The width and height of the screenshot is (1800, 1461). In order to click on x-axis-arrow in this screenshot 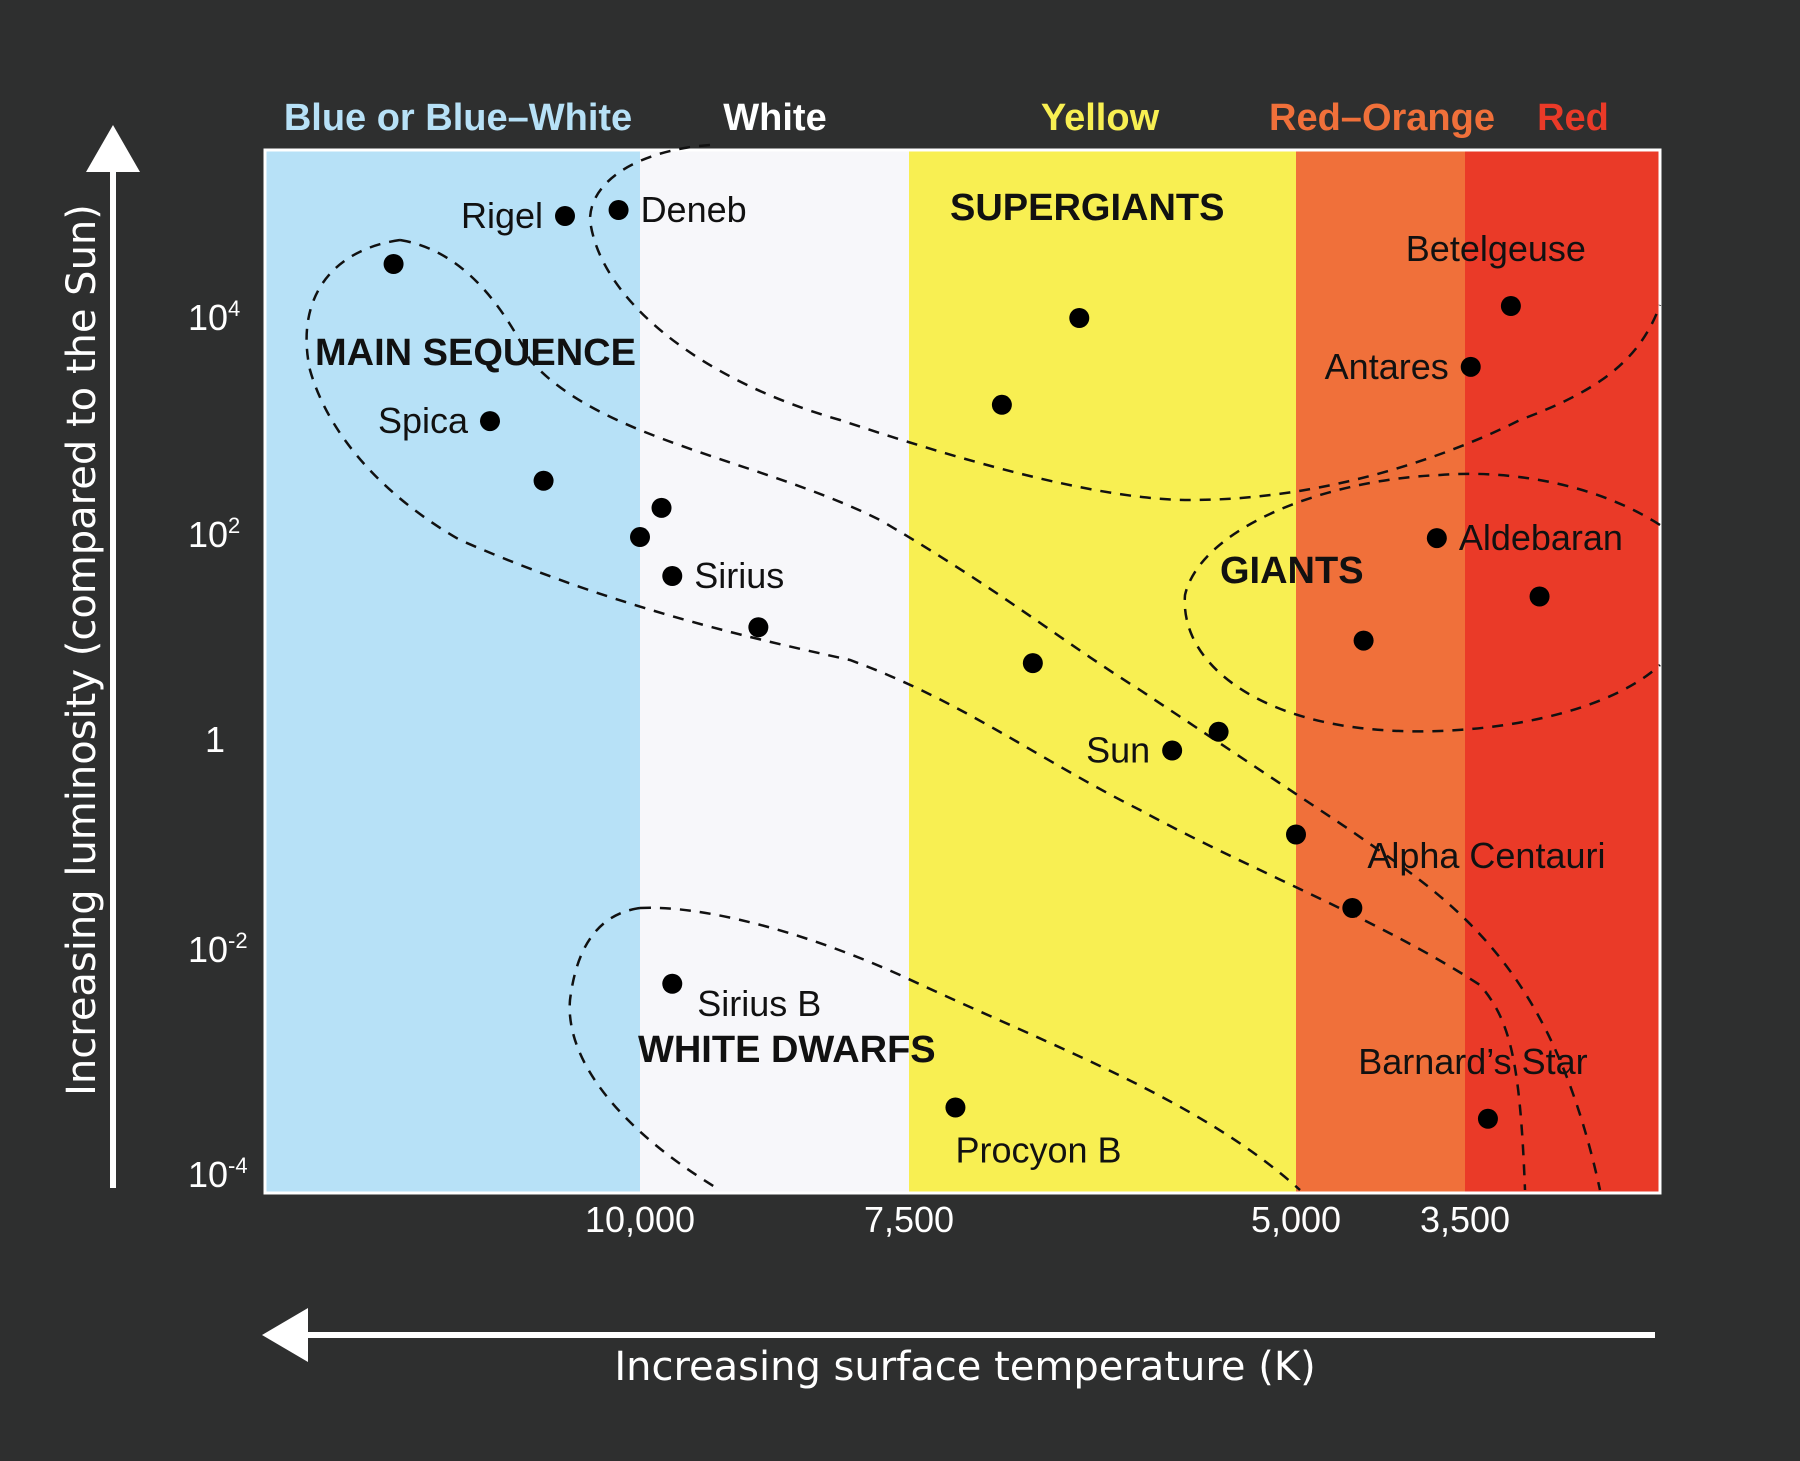, I will do `click(958, 1335)`.